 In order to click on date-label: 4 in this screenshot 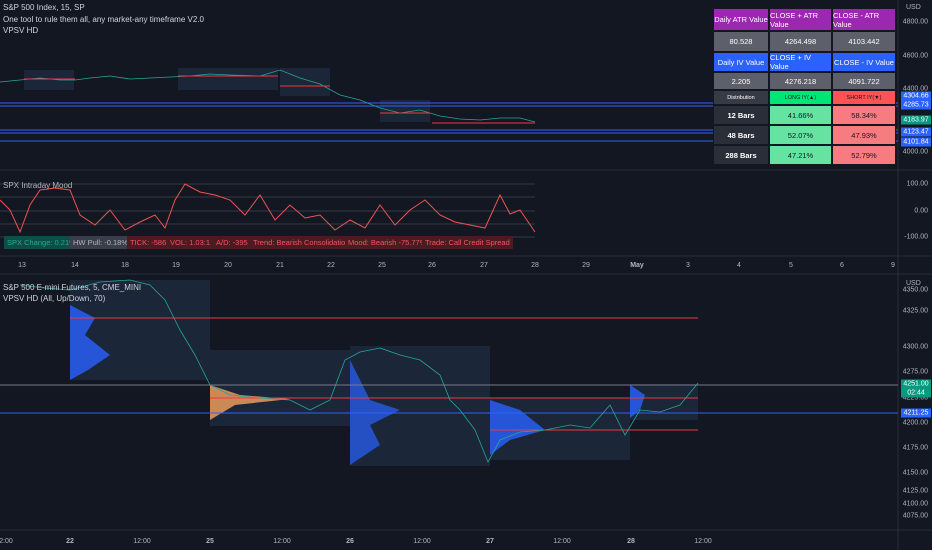, I will do `click(739, 265)`.